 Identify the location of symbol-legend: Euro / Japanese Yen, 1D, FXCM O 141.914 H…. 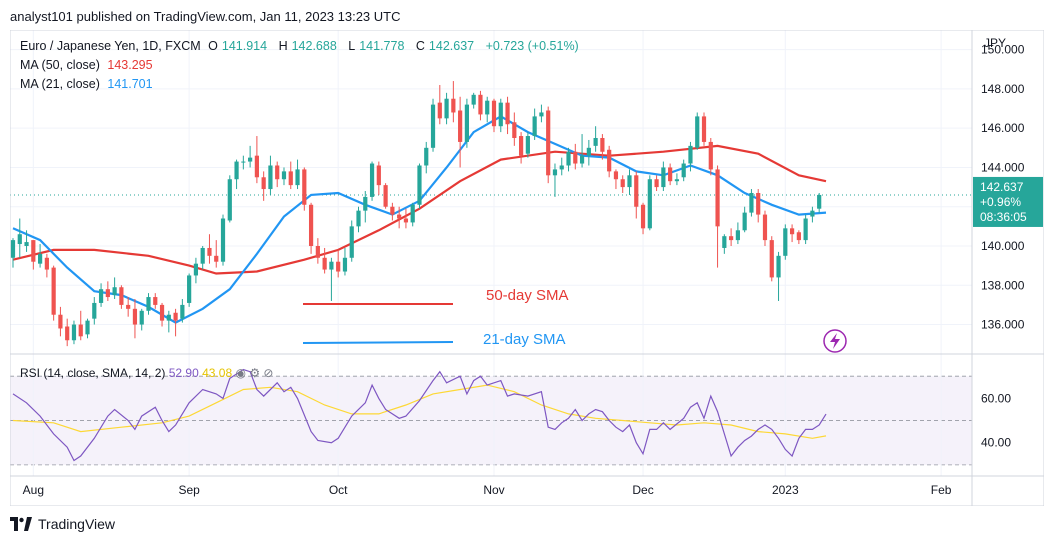
(301, 46).